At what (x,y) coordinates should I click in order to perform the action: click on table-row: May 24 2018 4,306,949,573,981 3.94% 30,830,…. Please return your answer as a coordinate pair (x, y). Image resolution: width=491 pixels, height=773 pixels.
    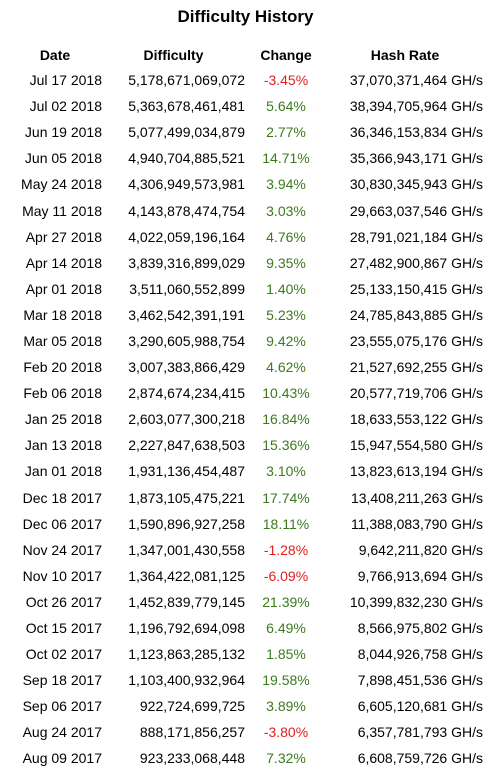
    Looking at the image, I should click on (245, 184).